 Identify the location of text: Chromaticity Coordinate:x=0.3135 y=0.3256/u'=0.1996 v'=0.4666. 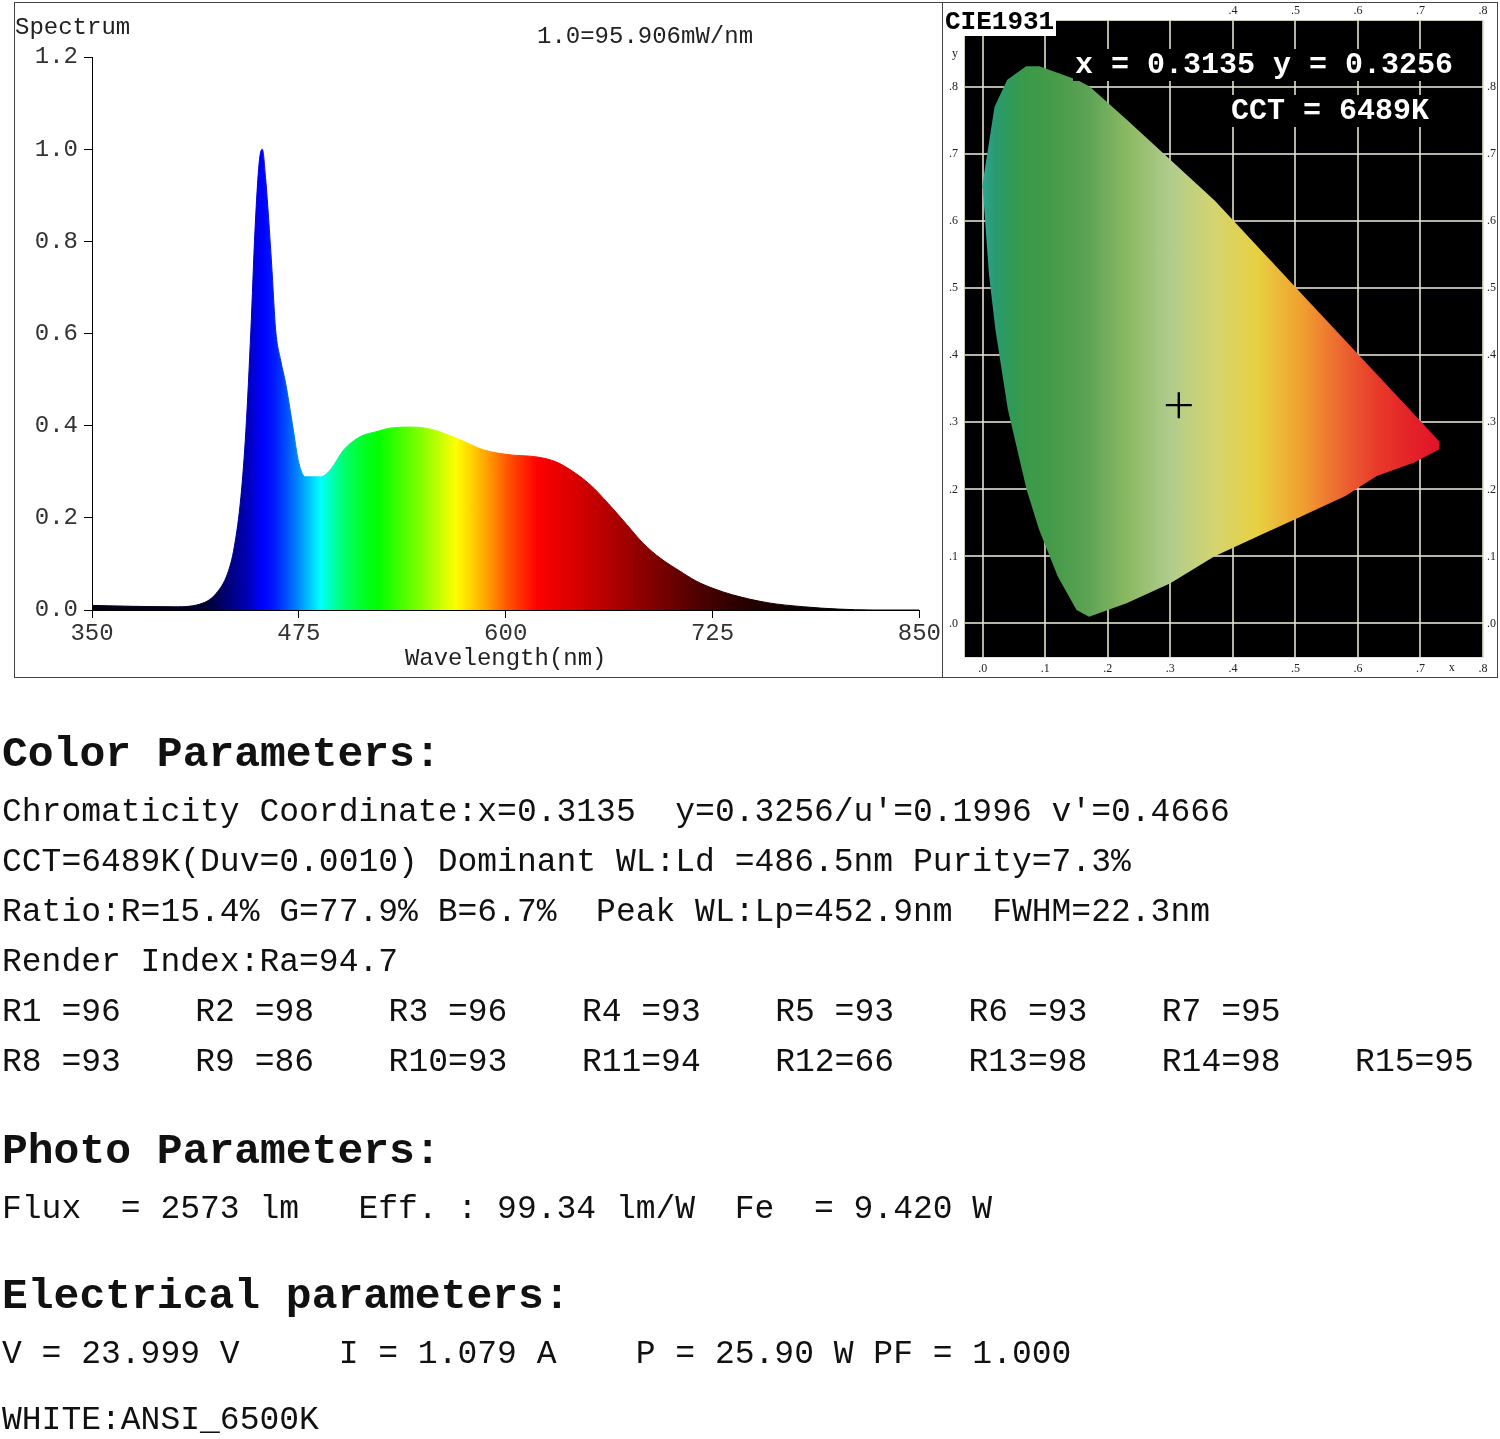
(616, 813).